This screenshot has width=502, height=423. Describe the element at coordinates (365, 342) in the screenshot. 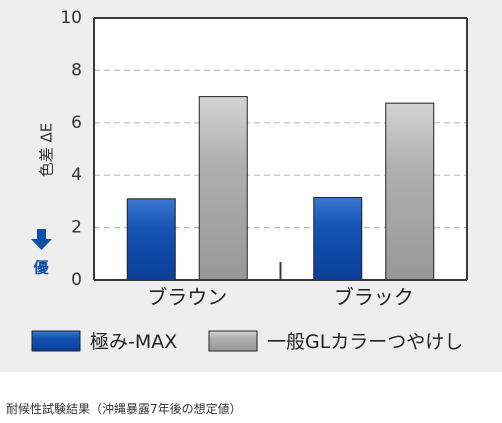

I see `legend-label-series-1: 一般GLカラーつやけし` at that location.